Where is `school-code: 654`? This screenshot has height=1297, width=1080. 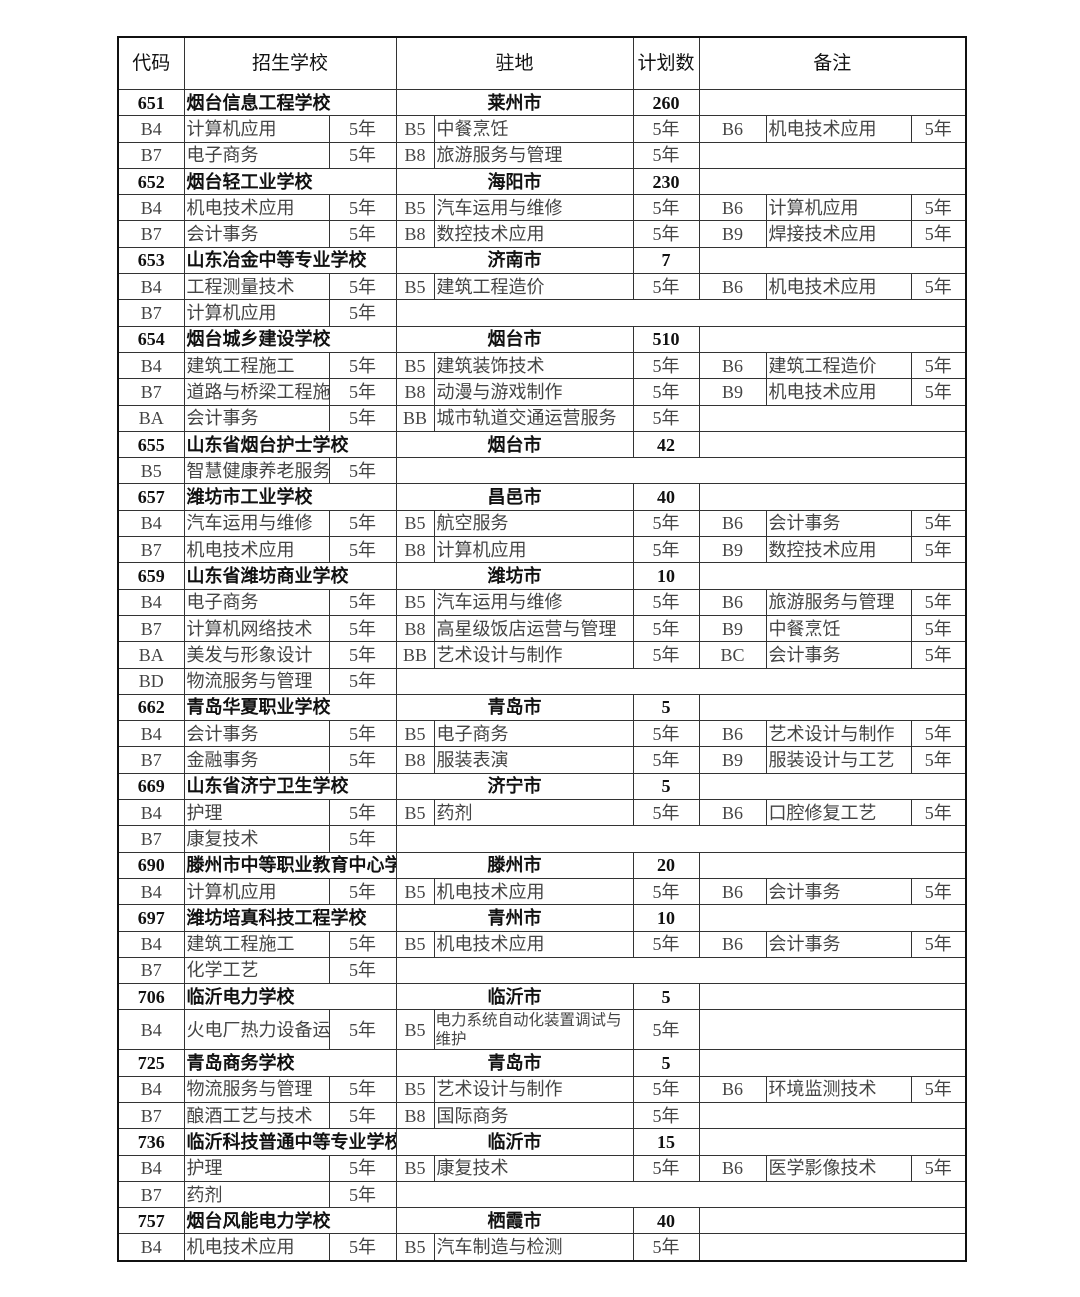 school-code: 654 is located at coordinates (151, 339).